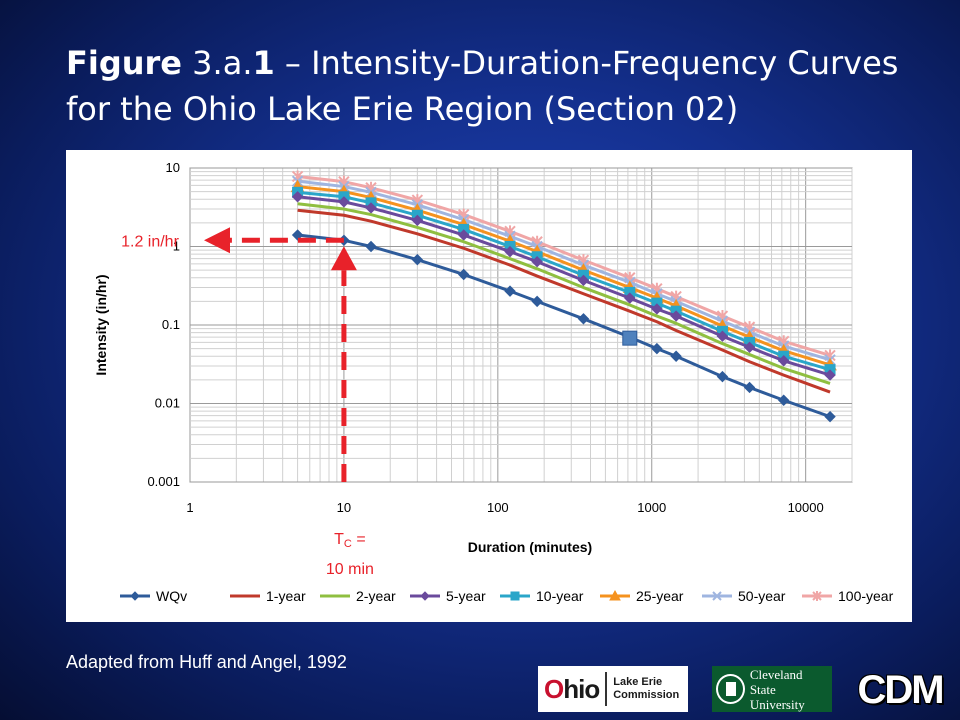  Describe the element at coordinates (167, 403) in the screenshot. I see `y-tick-label: 0.01` at that location.